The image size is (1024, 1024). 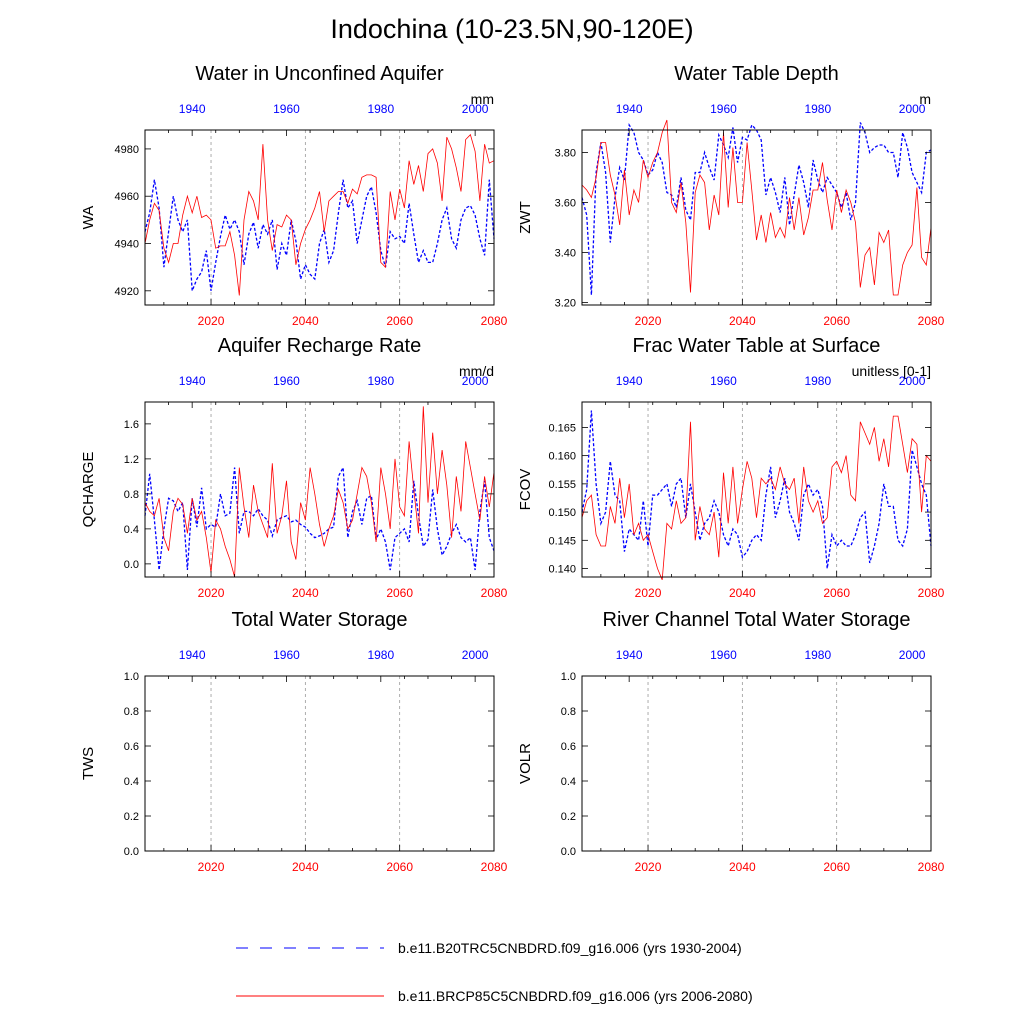 What do you see at coordinates (562, 541) in the screenshot?
I see `y-tick-label: 0.145` at bounding box center [562, 541].